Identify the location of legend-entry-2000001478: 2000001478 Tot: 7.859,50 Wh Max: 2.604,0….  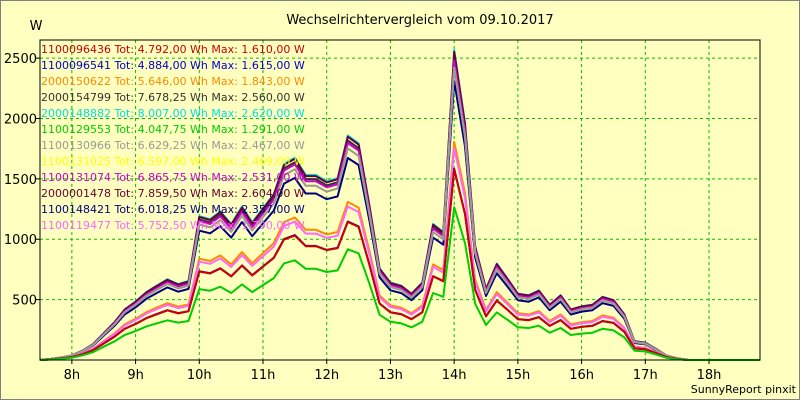
(173, 193).